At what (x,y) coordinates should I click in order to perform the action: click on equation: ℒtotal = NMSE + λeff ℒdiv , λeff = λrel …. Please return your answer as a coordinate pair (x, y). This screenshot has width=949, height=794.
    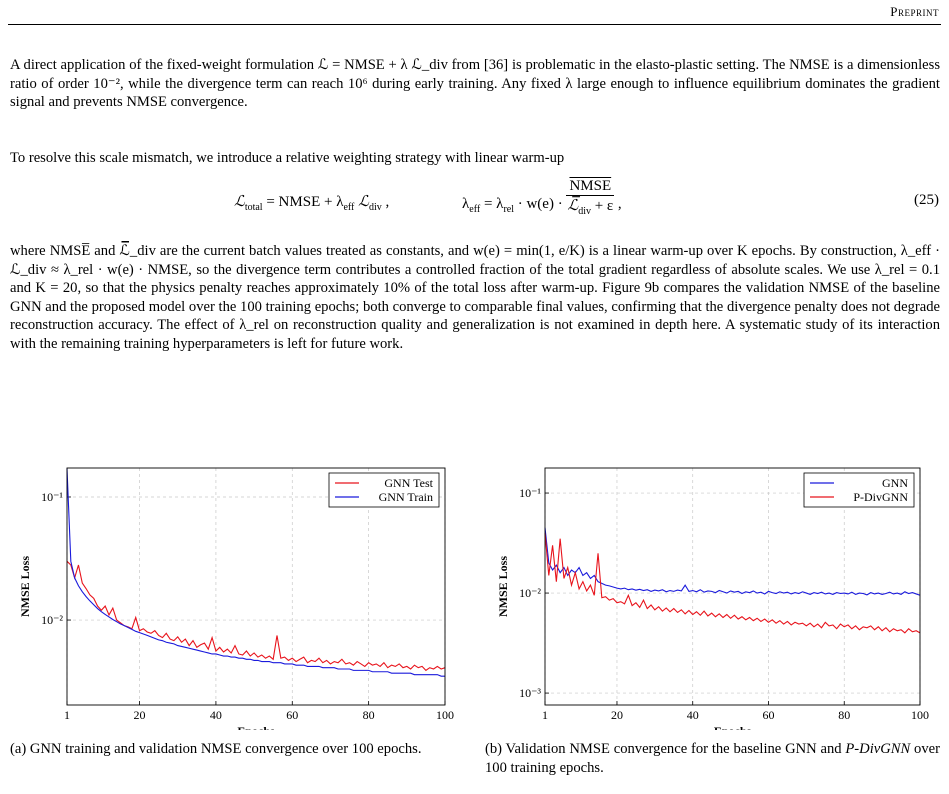
    Looking at the image, I should click on (474, 201).